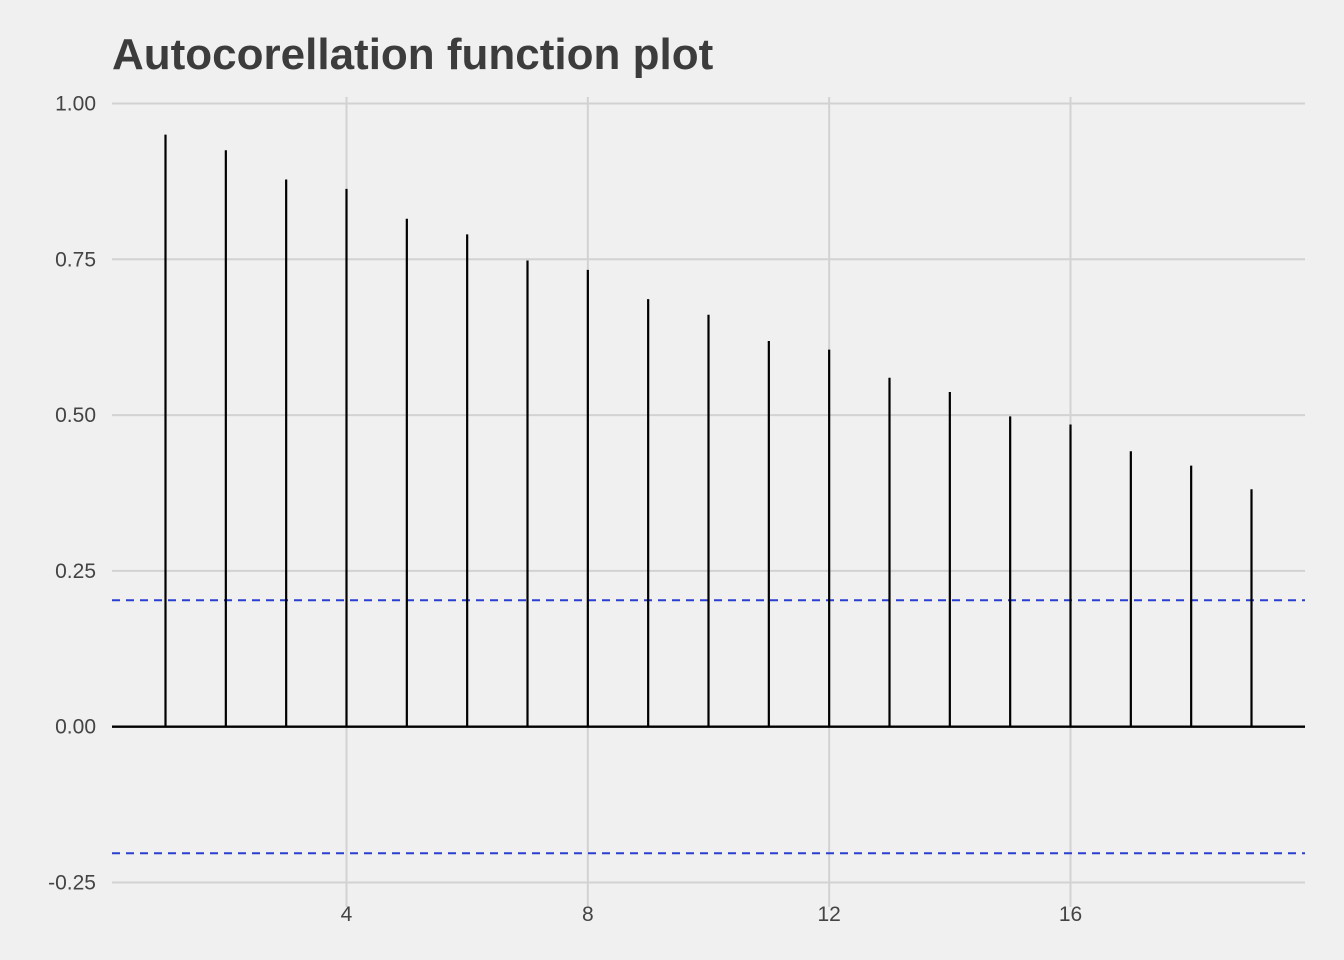  What do you see at coordinates (413, 54) in the screenshot?
I see `chart-title: Autocorellation function plot` at bounding box center [413, 54].